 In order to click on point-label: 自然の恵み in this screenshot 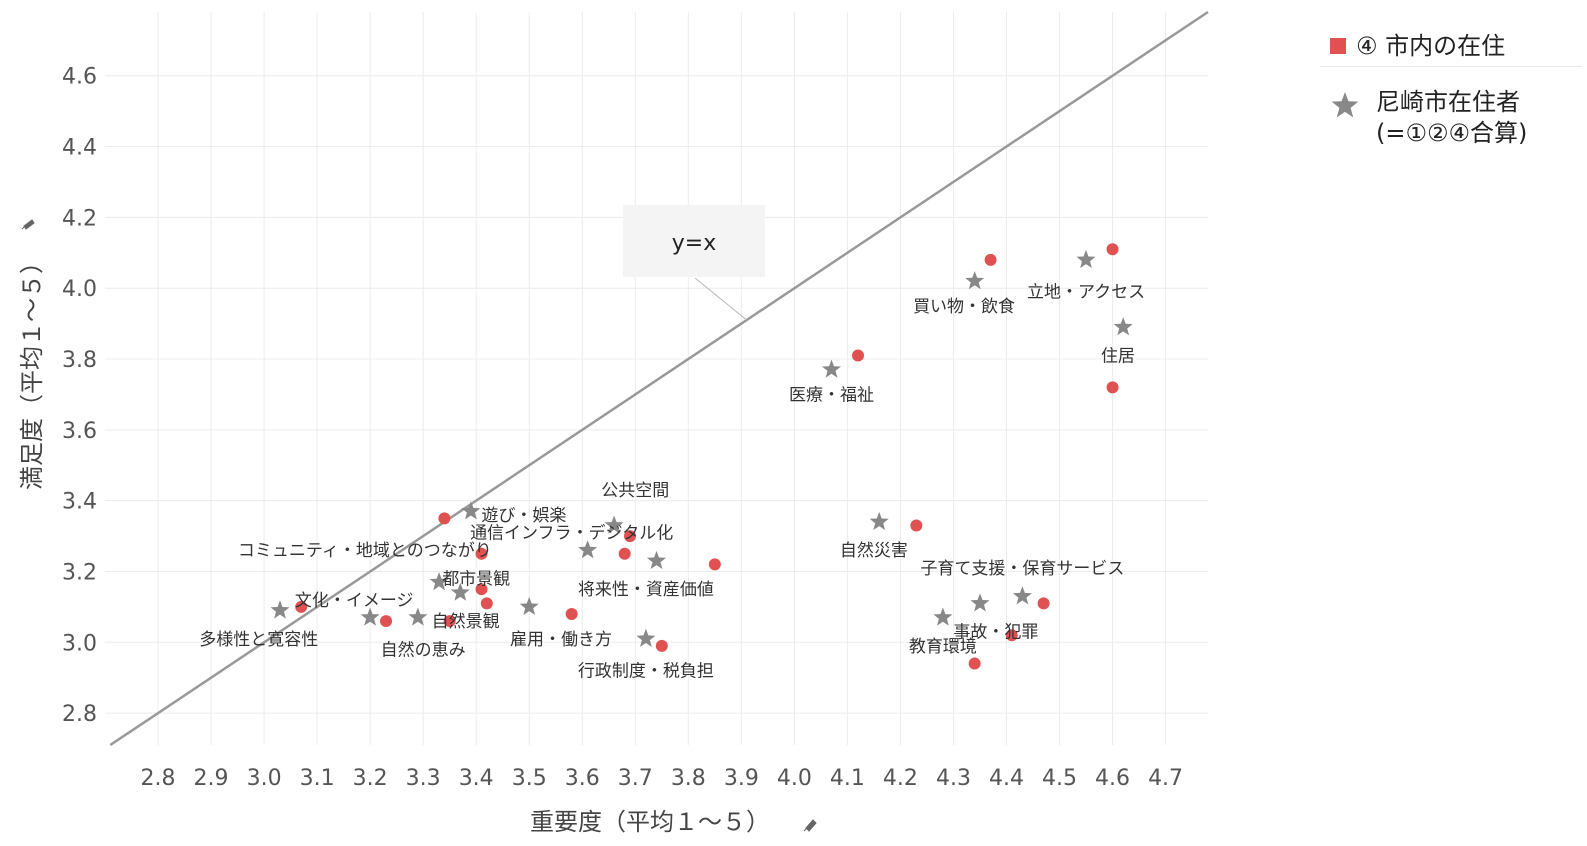, I will do `click(423, 650)`.